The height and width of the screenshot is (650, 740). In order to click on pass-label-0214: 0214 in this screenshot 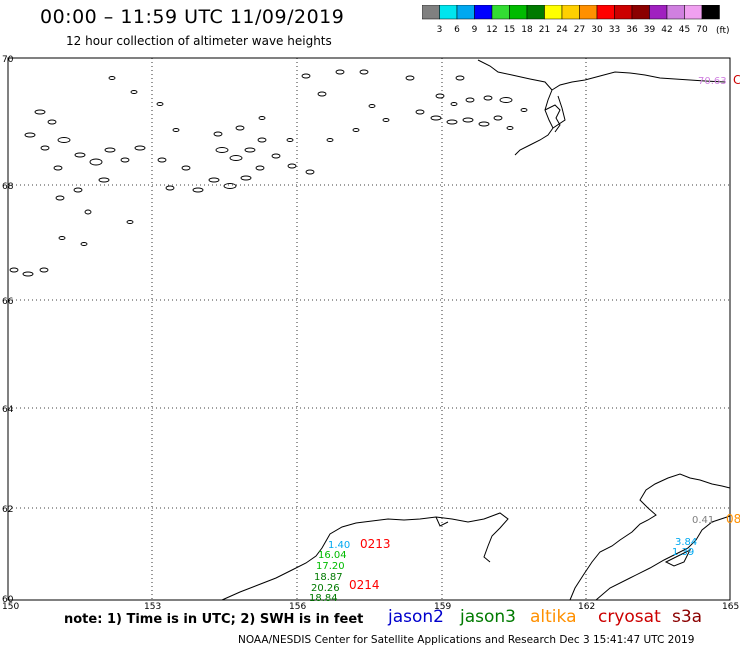, I will do `click(364, 585)`.